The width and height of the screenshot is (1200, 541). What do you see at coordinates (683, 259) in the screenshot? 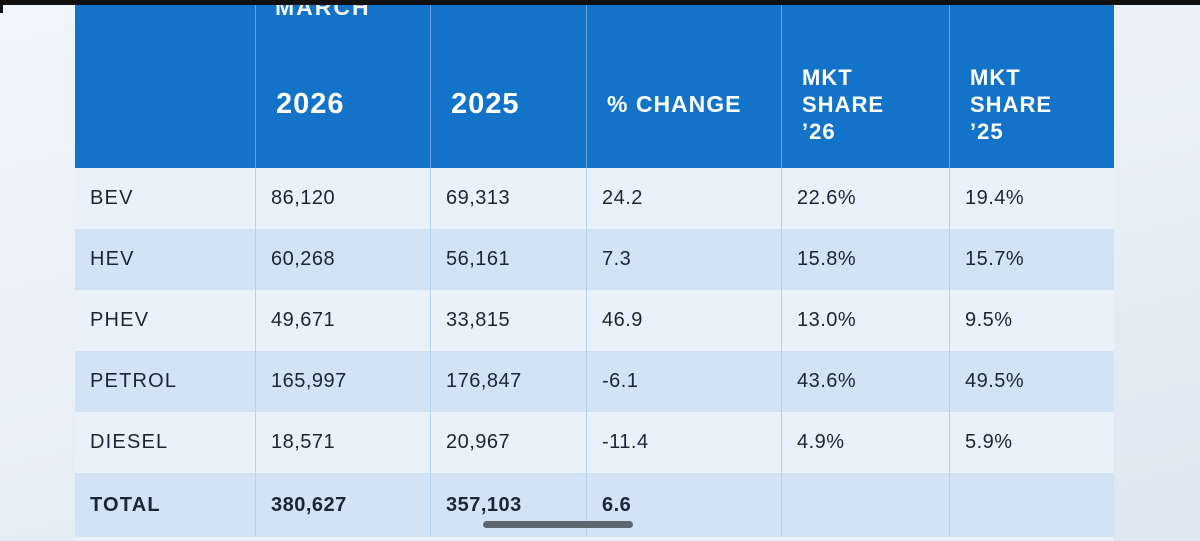
I see `cell-percent-change: 7.3` at bounding box center [683, 259].